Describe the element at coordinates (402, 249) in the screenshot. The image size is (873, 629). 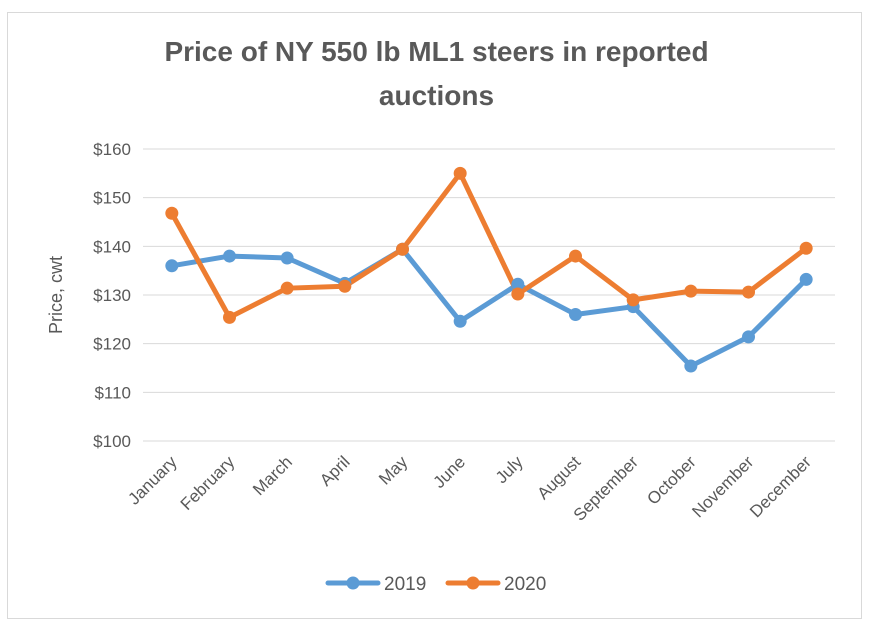
I see `point-2020-may` at that location.